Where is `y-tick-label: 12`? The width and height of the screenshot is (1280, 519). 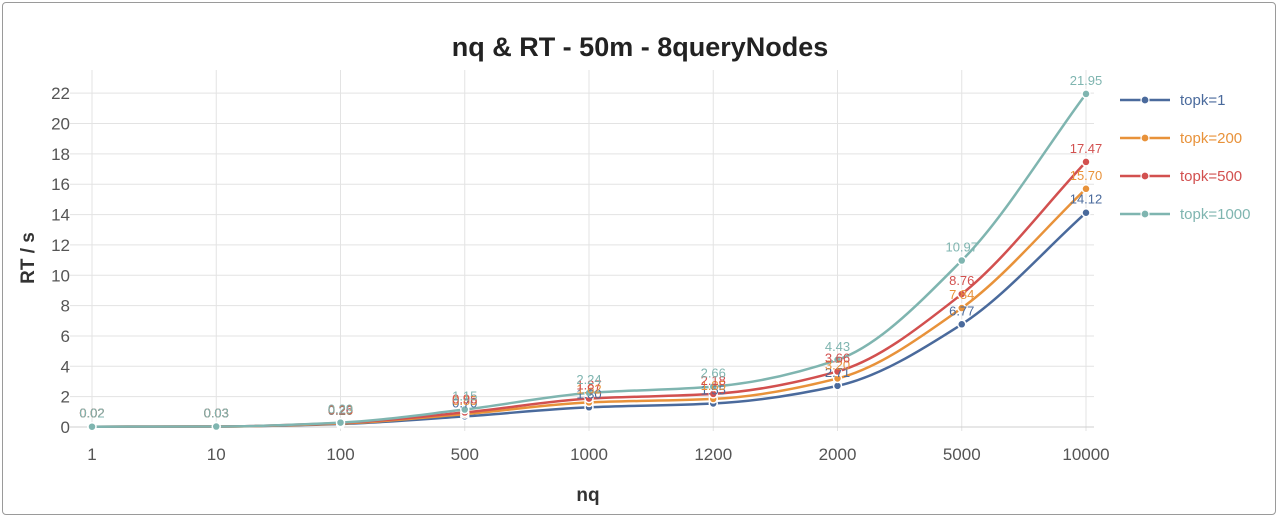 y-tick-label: 12 is located at coordinates (60, 245).